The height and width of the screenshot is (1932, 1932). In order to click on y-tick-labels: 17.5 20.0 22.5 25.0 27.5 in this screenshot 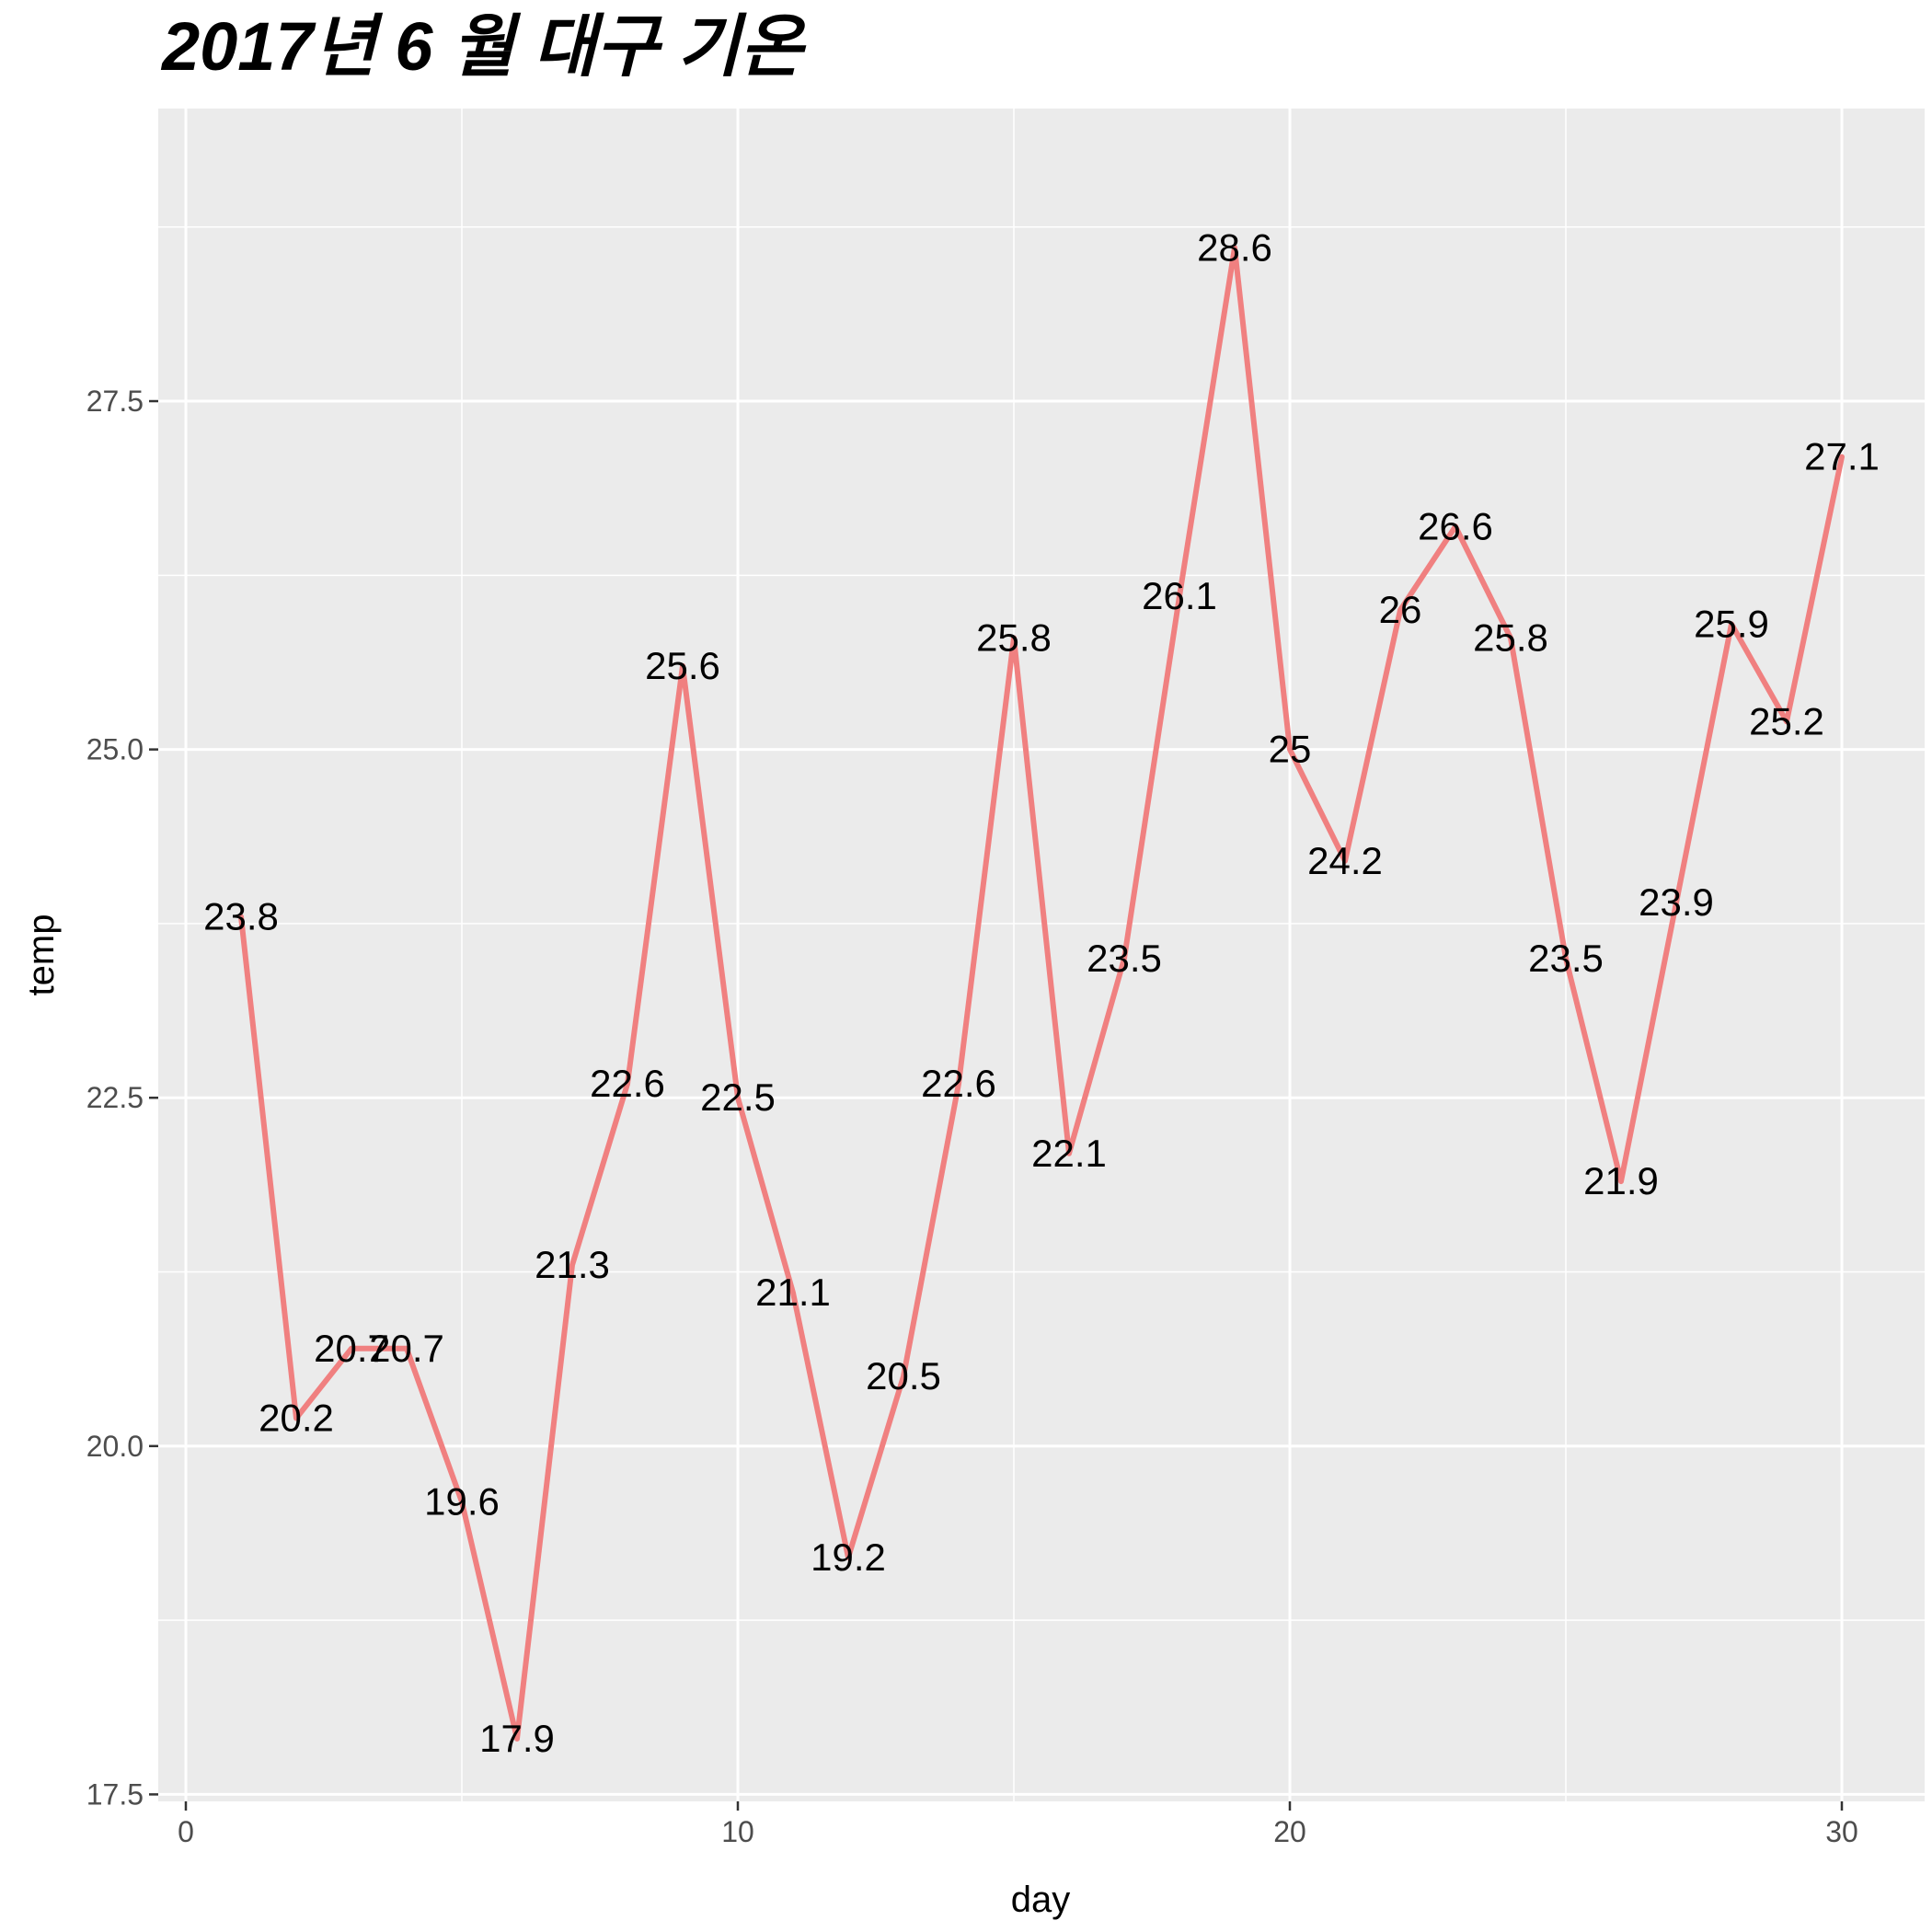, I will do `click(115, 1098)`.